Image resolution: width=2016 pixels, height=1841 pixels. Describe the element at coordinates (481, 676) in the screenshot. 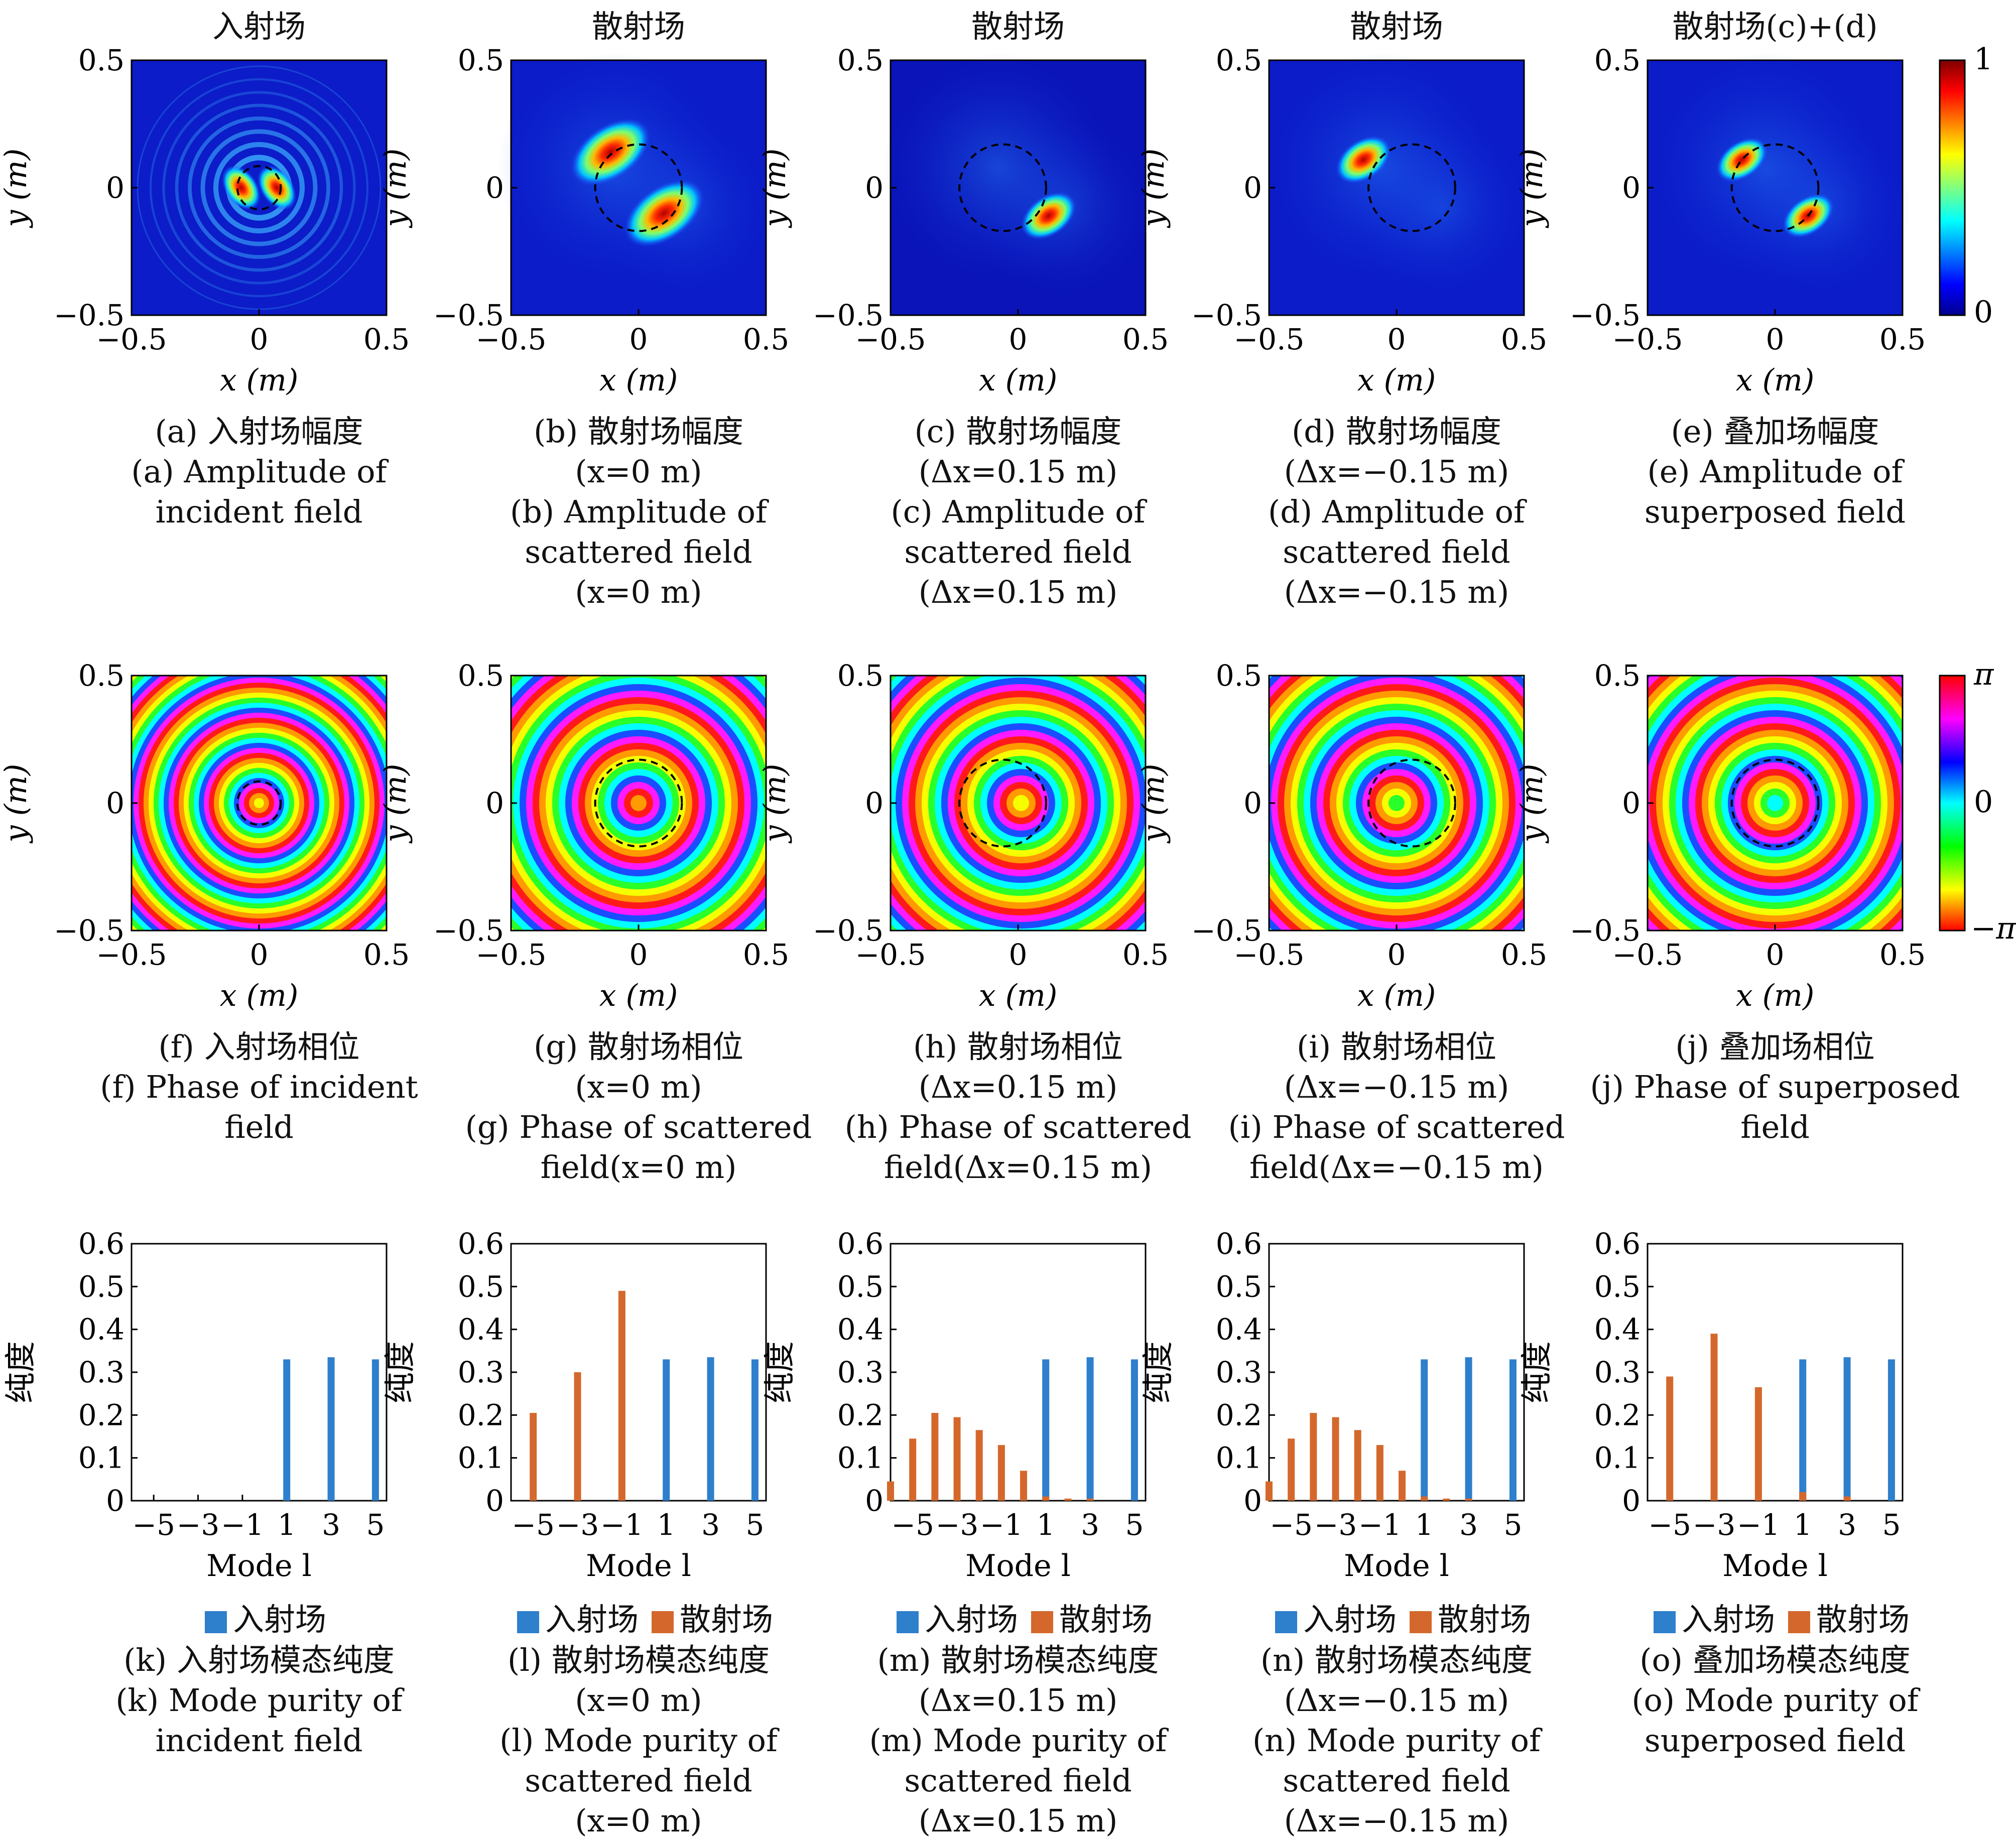

I see `phase-axis-ytick-label: 0.5` at that location.